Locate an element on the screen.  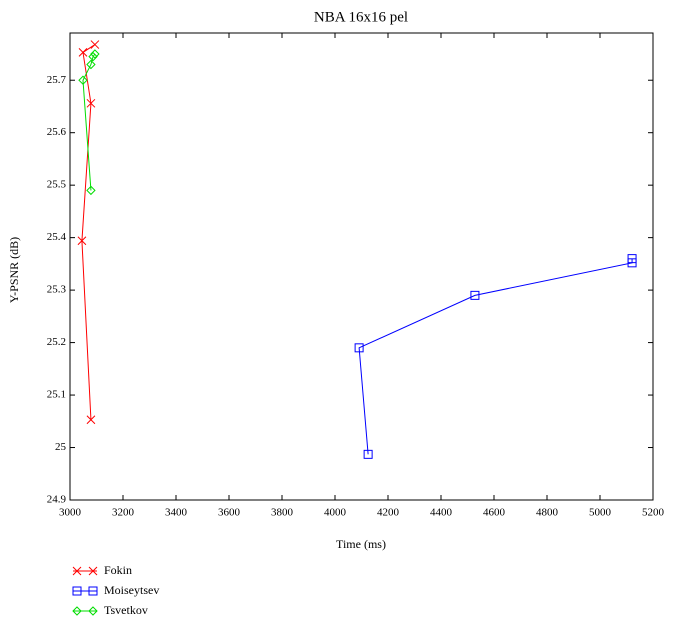
legend-label: Tsvetkov is located at coordinates (126, 610).